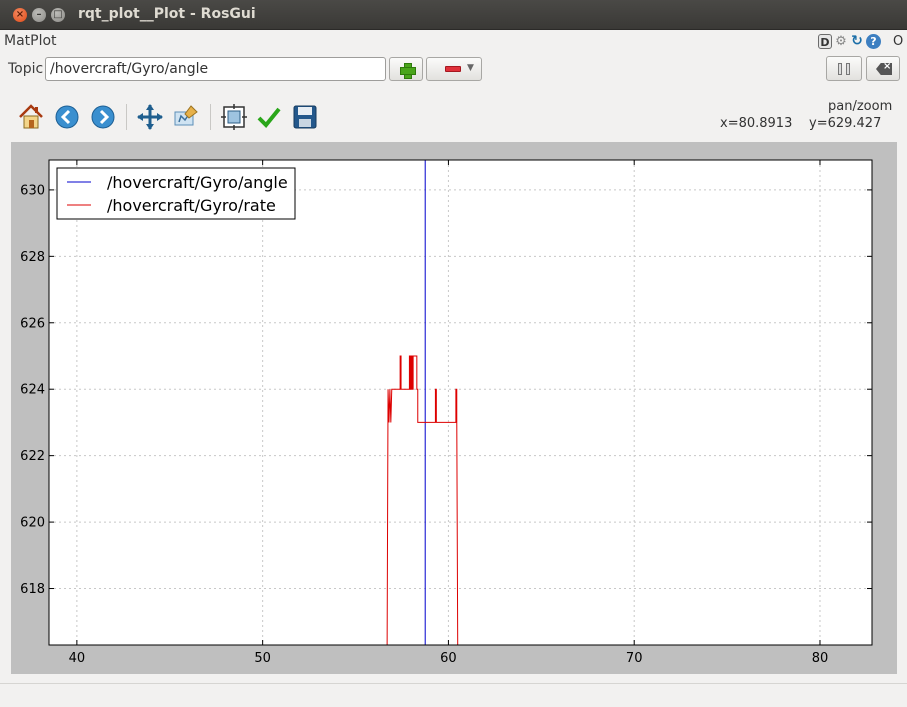 The height and width of the screenshot is (707, 907). Describe the element at coordinates (453, 15) in the screenshot. I see `window-titlebar: × – □ rqt_plot__Plot - RosGui` at that location.